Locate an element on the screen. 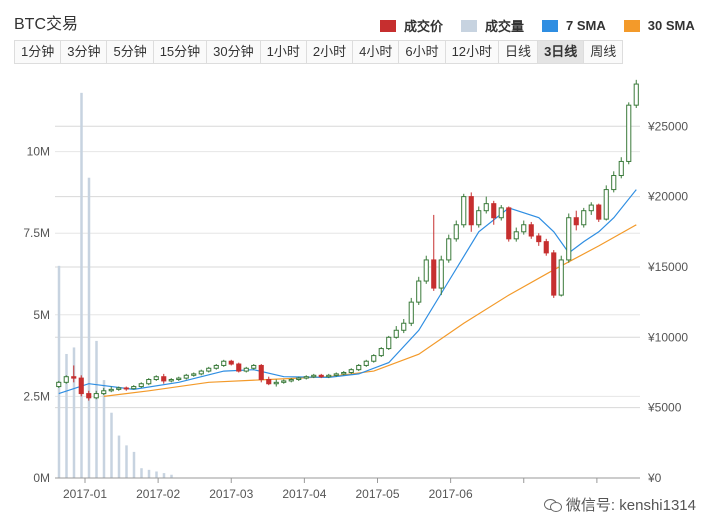  tab-30min: 30分钟 is located at coordinates (234, 52).